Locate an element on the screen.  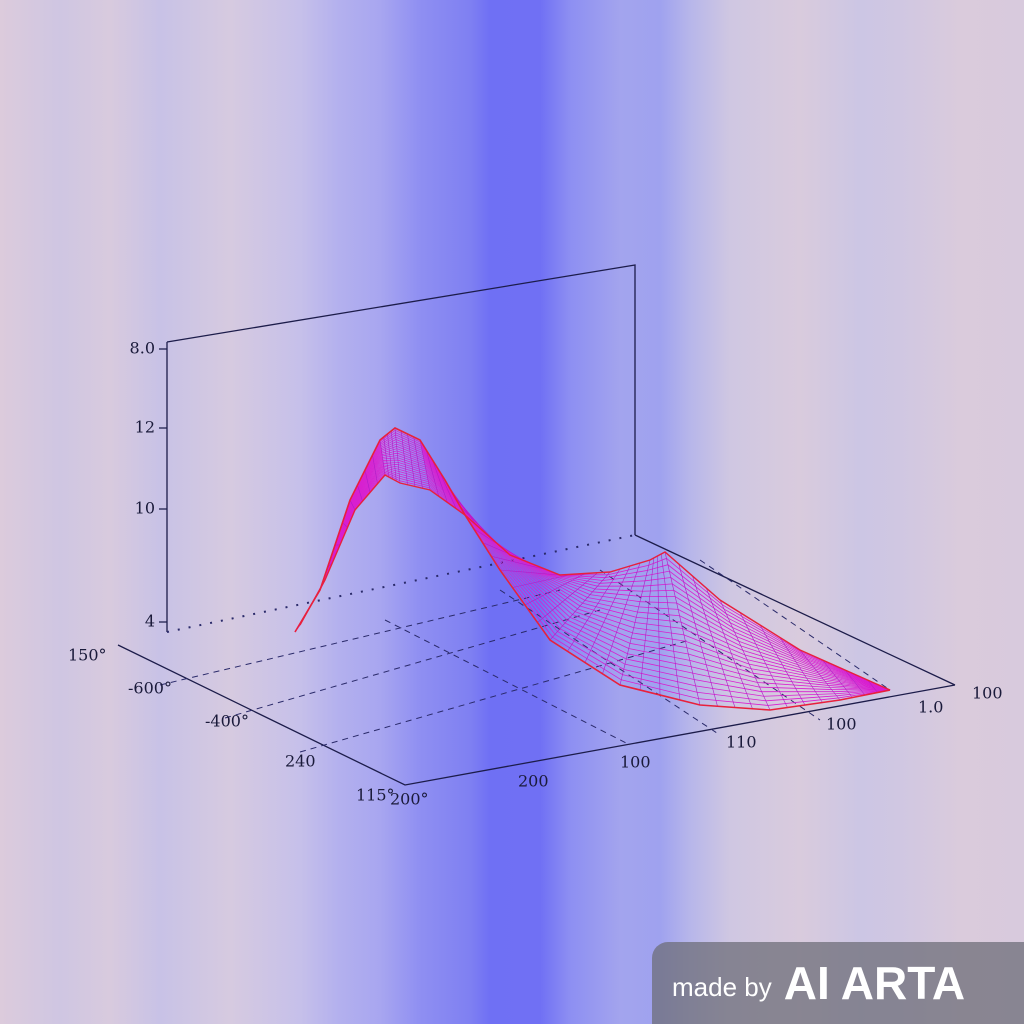
left-label: -600° is located at coordinates (150, 688).